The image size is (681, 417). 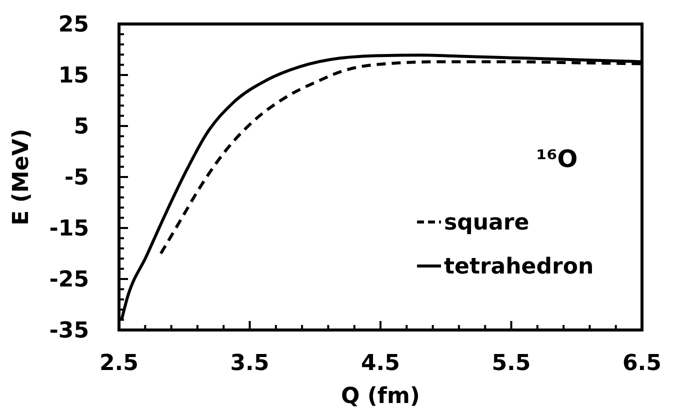 I want to click on y-tick-label: -35, so click(x=69, y=331).